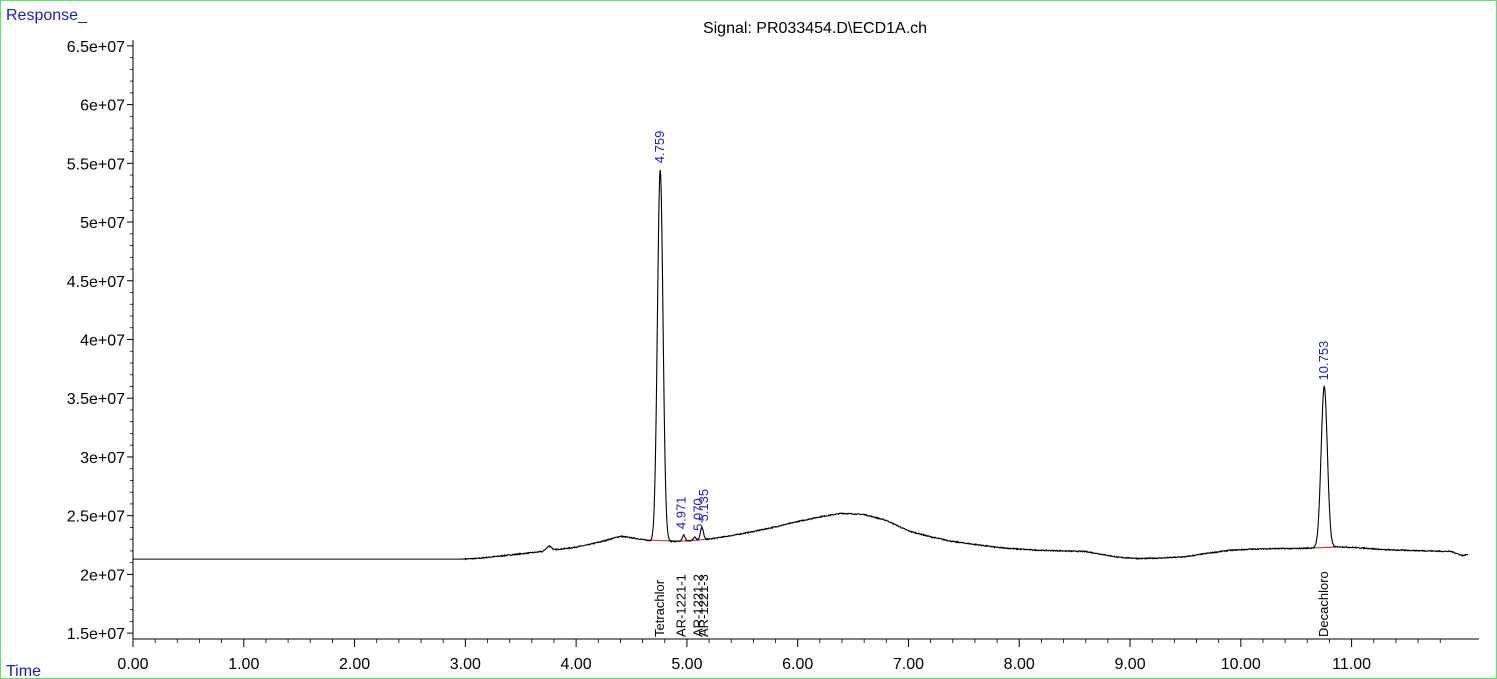 The width and height of the screenshot is (1497, 679). What do you see at coordinates (1351, 664) in the screenshot?
I see `x-tick-label: 11.00` at bounding box center [1351, 664].